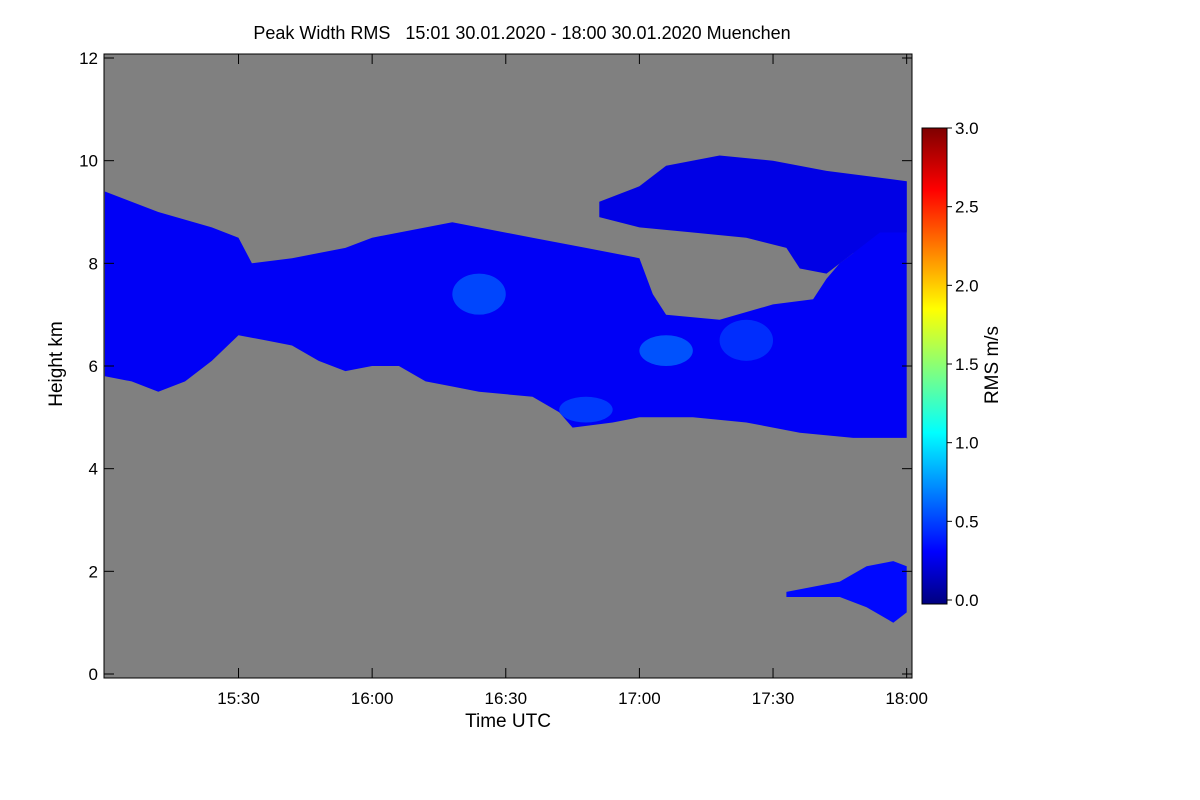 The width and height of the screenshot is (1200, 800). I want to click on colorbar-tick-label: 1.0, so click(967, 443).